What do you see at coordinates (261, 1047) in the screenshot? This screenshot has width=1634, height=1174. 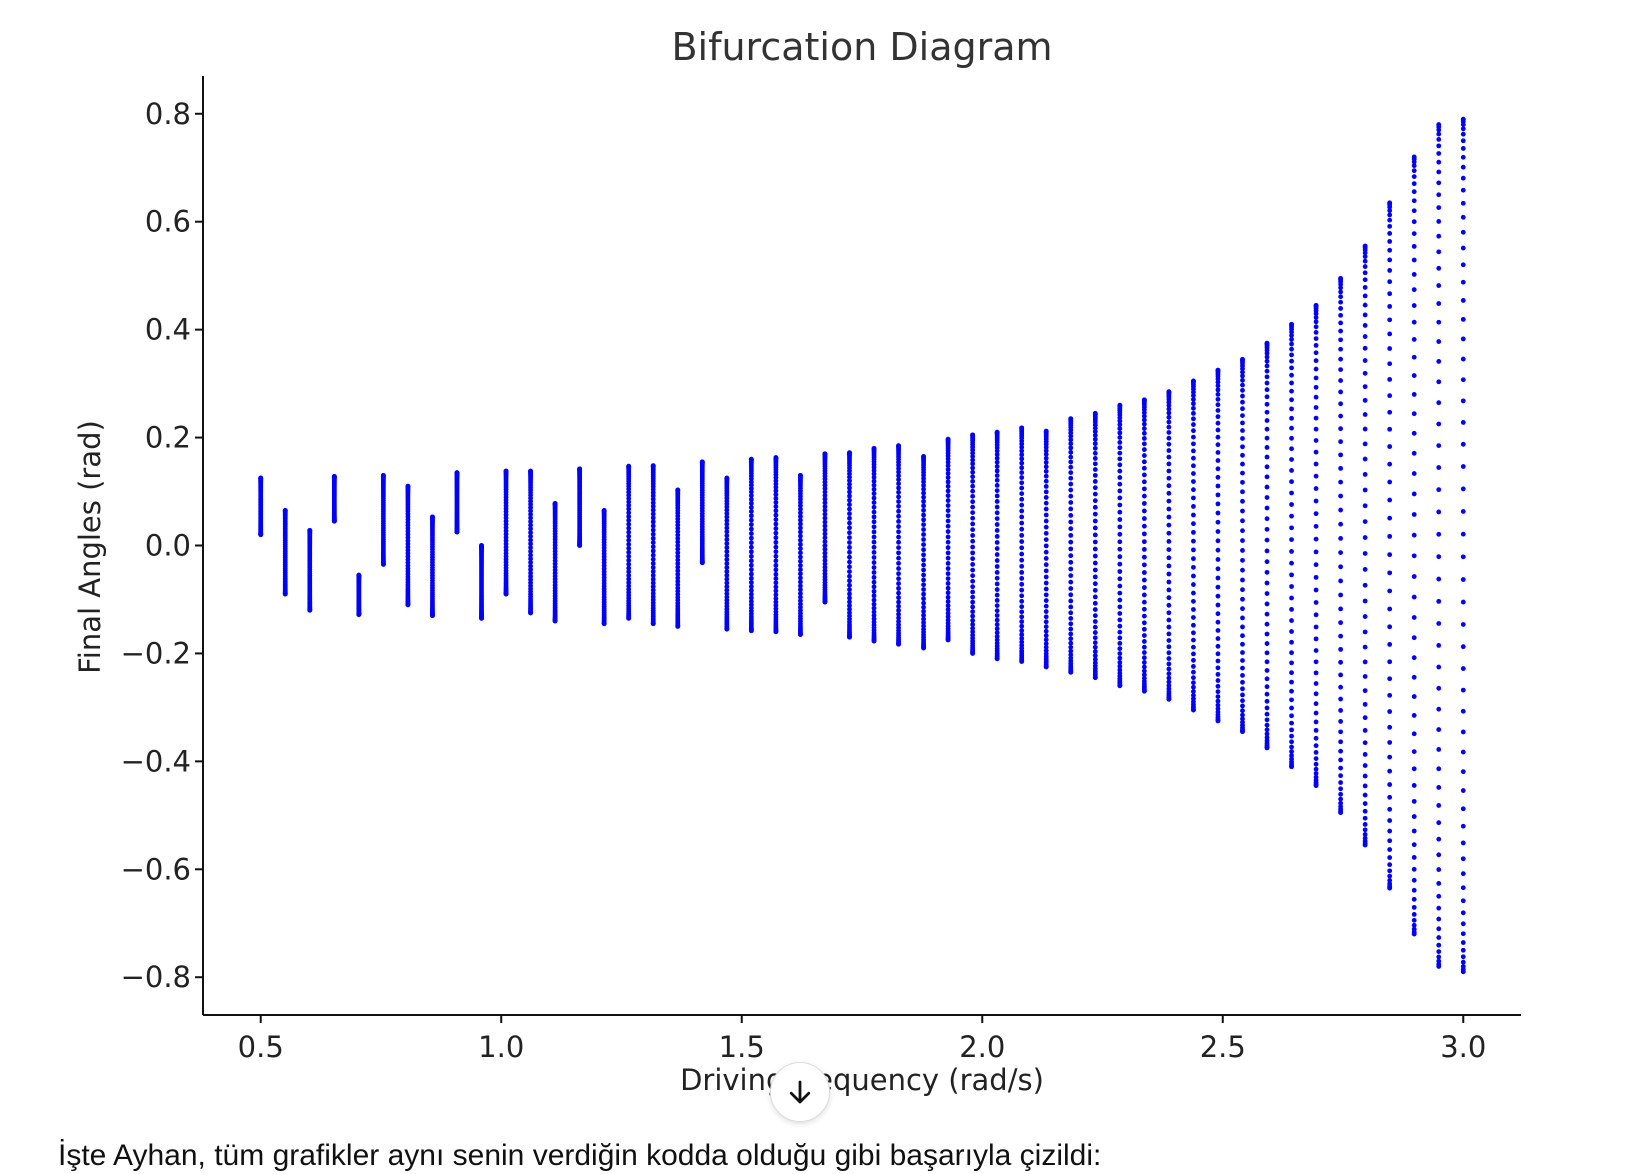 I see `x-tick-label: 0.5` at bounding box center [261, 1047].